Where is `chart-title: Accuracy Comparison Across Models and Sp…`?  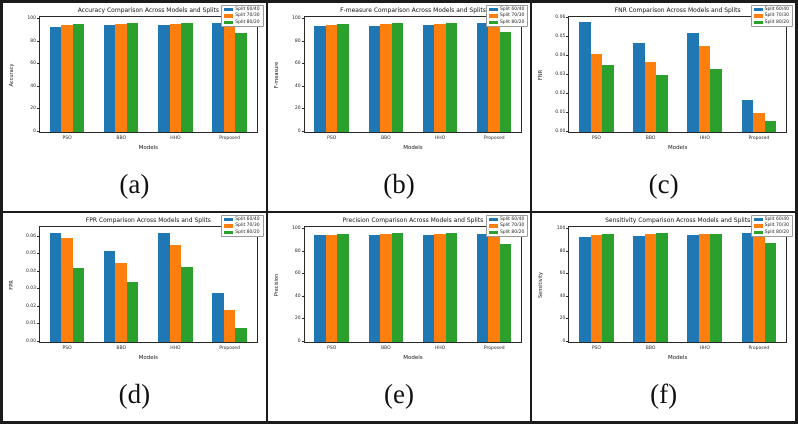 chart-title: Accuracy Comparison Across Models and Sp… is located at coordinates (148, 10).